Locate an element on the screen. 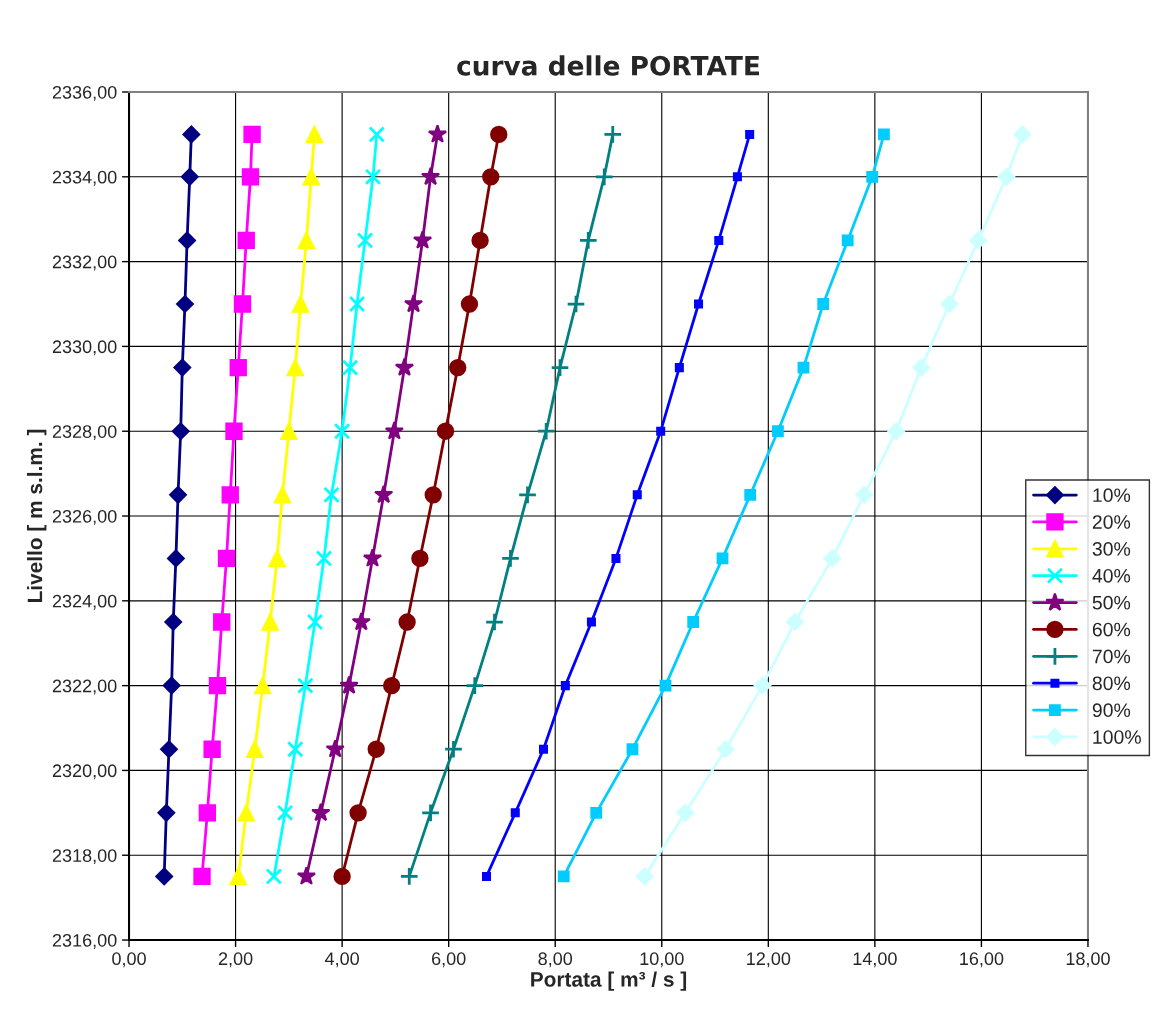 This screenshot has width=1173, height=1019. y-tick-label: 2324,00 is located at coordinates (84, 602).